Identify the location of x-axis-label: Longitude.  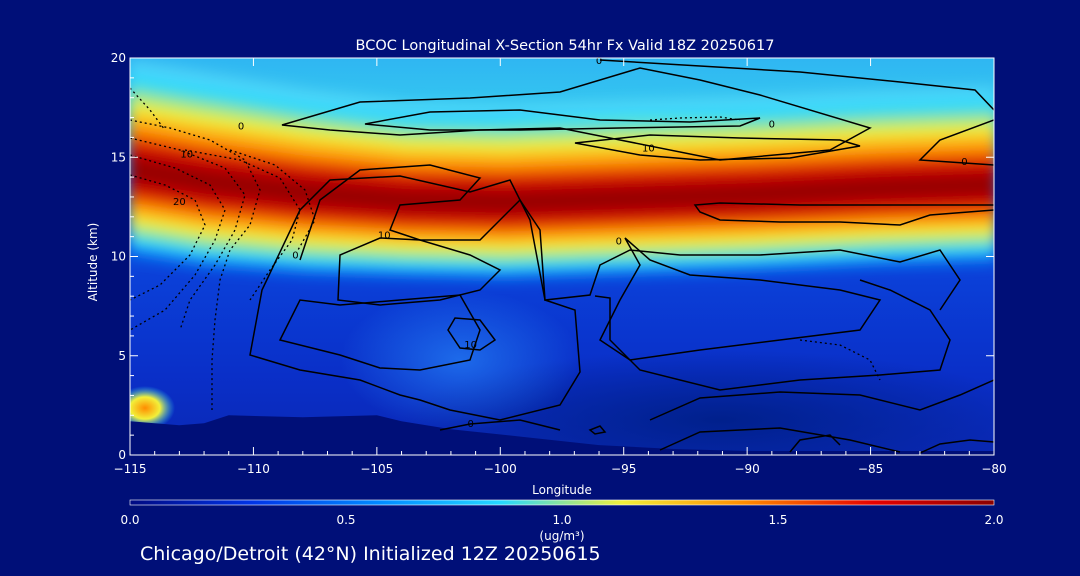
(562, 490).